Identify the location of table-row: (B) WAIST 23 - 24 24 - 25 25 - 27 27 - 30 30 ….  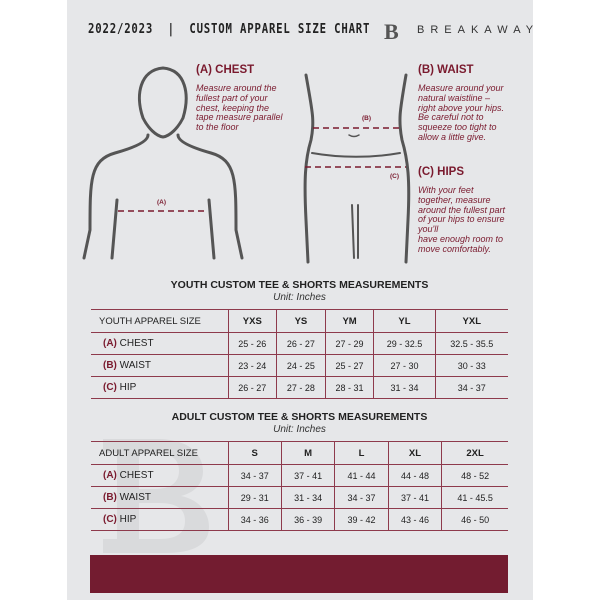
(299, 365).